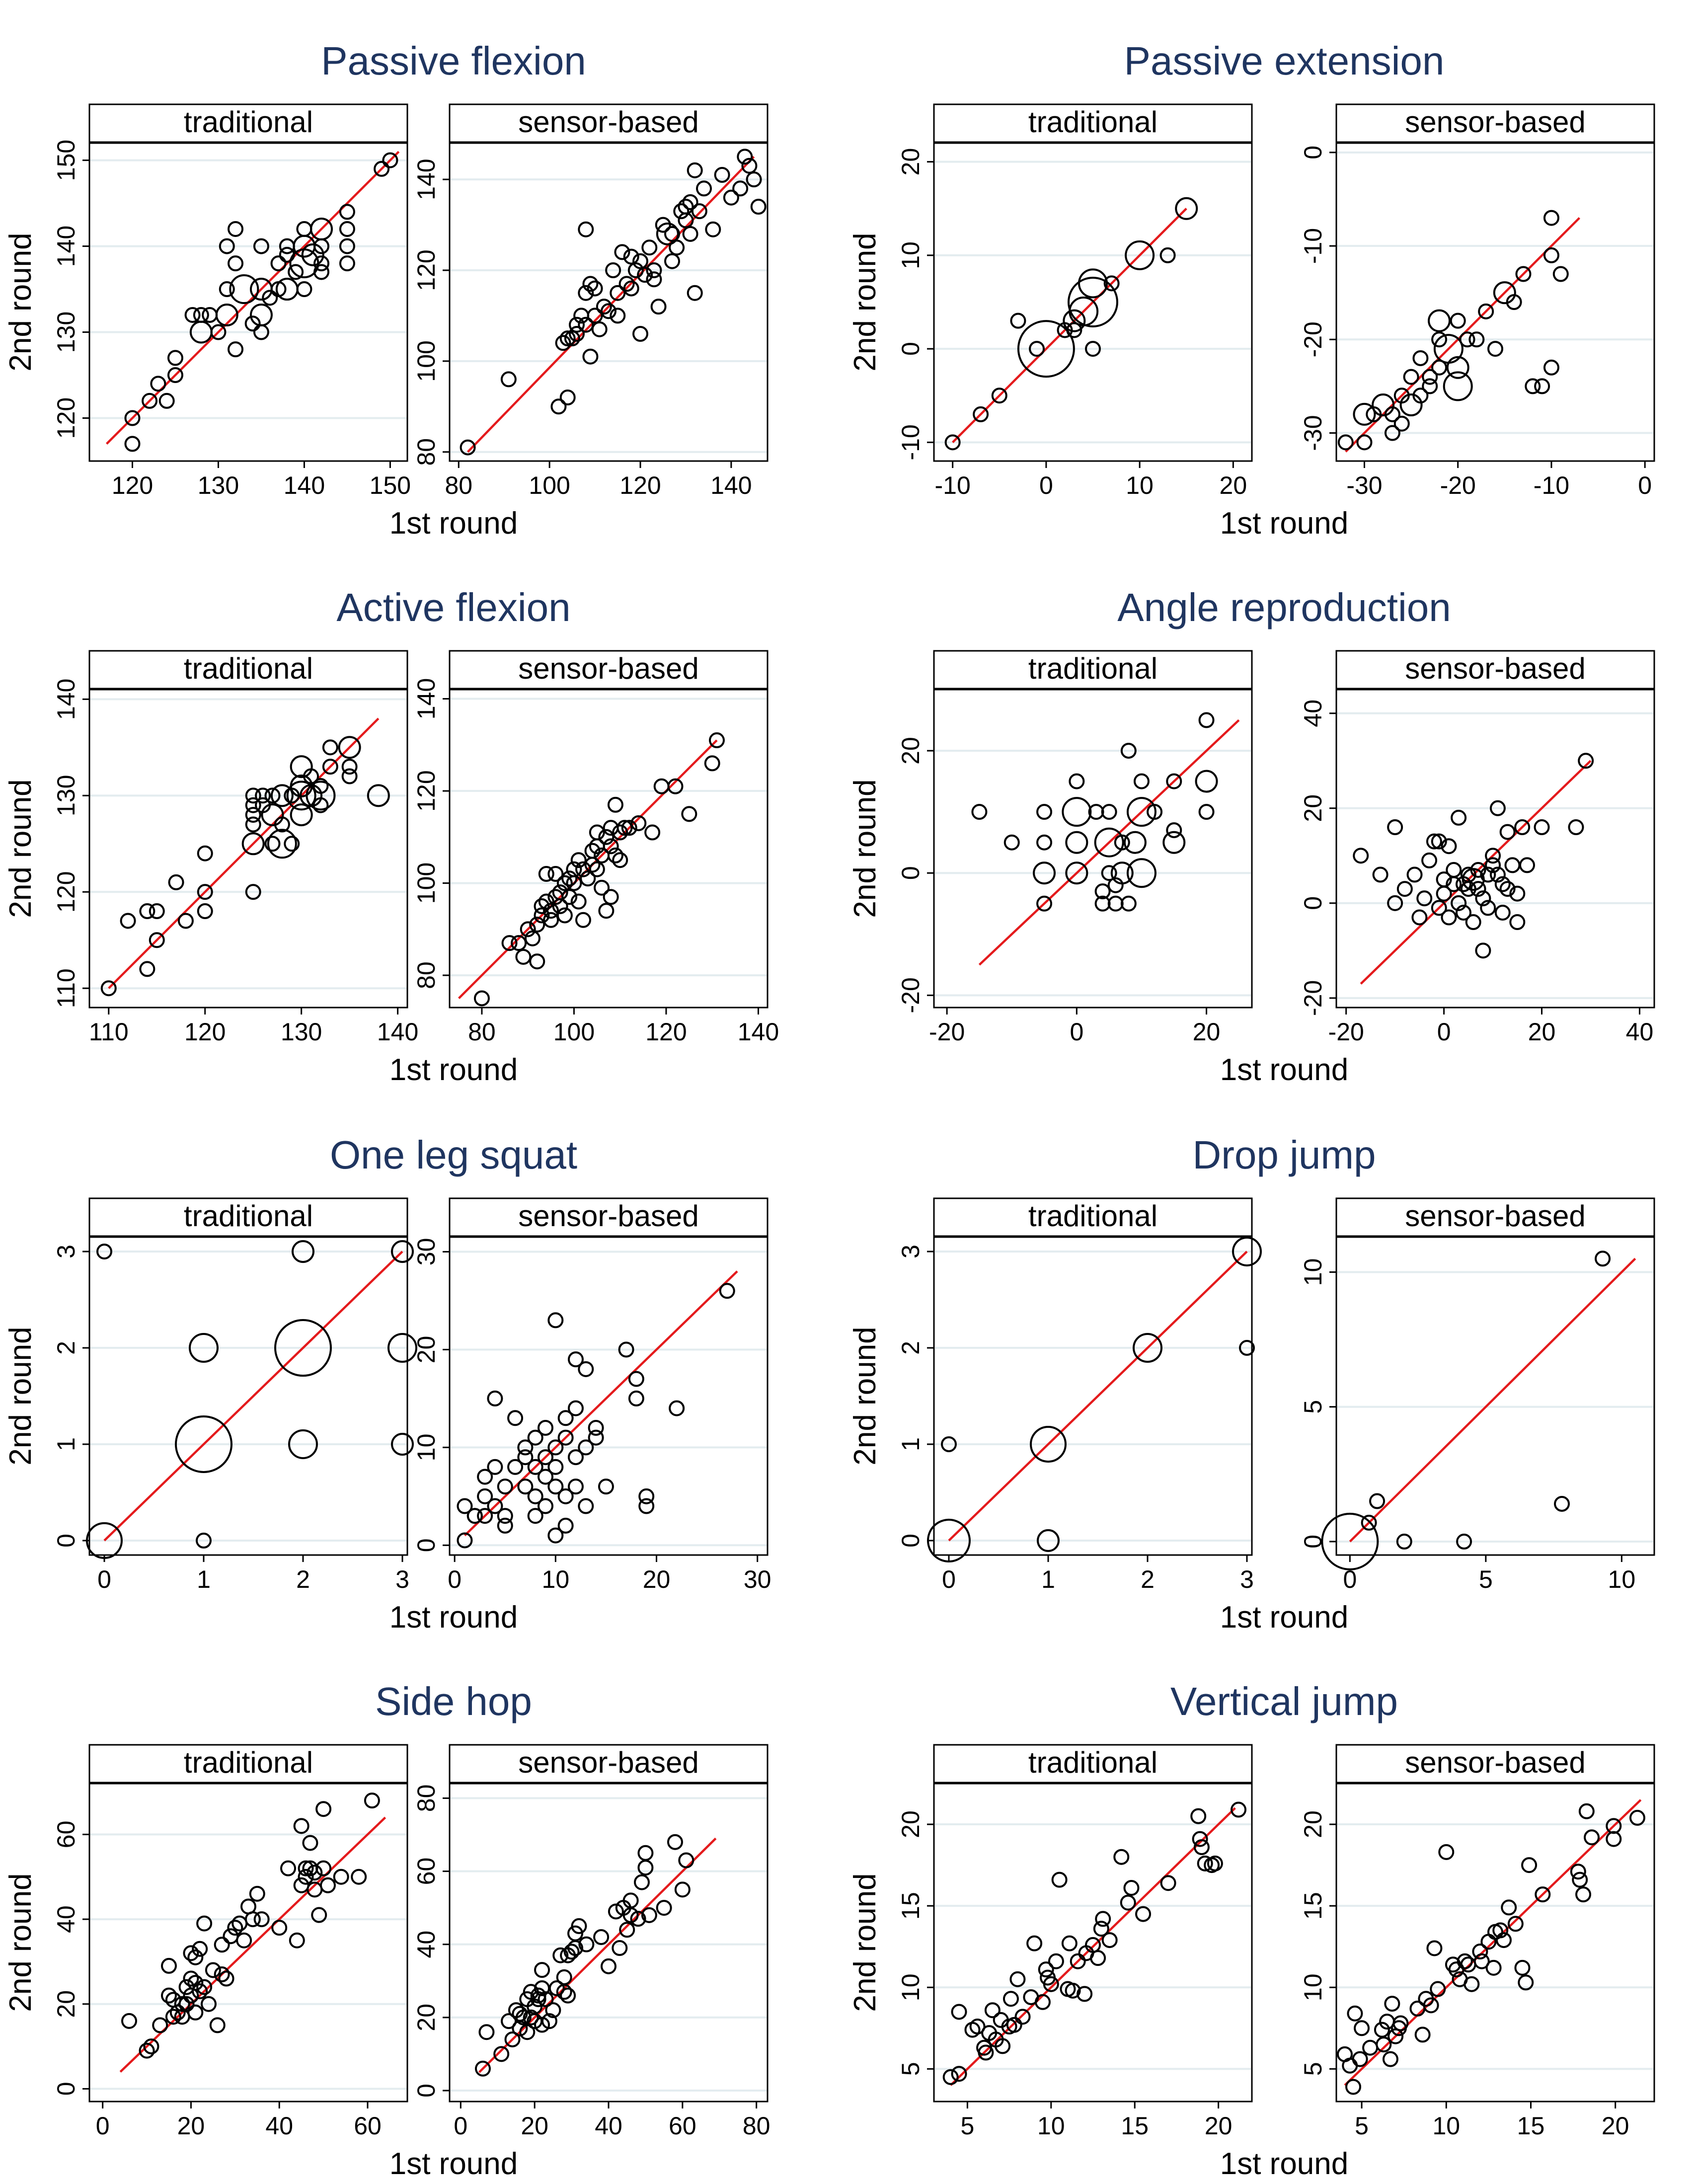 Image resolution: width=1696 pixels, height=2184 pixels. What do you see at coordinates (1622, 1579) in the screenshot?
I see `x-tick-label: 10` at bounding box center [1622, 1579].